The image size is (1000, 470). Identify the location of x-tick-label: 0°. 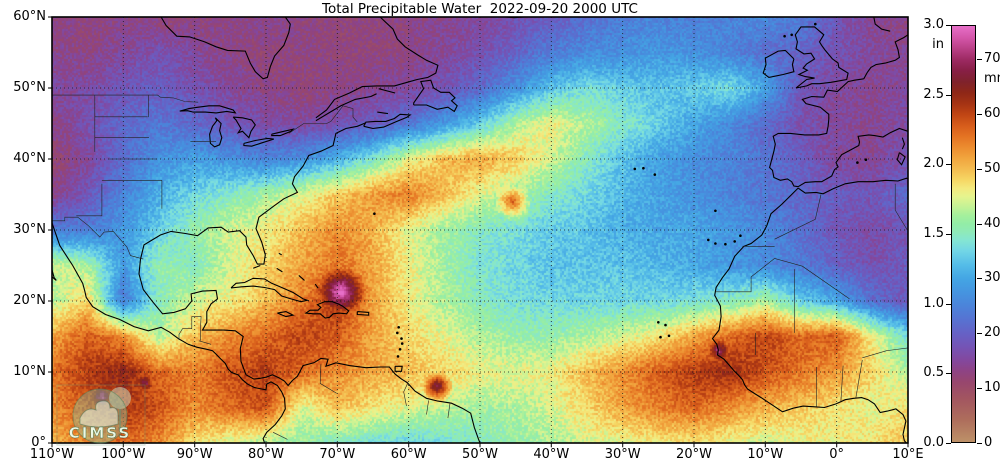
(837, 454).